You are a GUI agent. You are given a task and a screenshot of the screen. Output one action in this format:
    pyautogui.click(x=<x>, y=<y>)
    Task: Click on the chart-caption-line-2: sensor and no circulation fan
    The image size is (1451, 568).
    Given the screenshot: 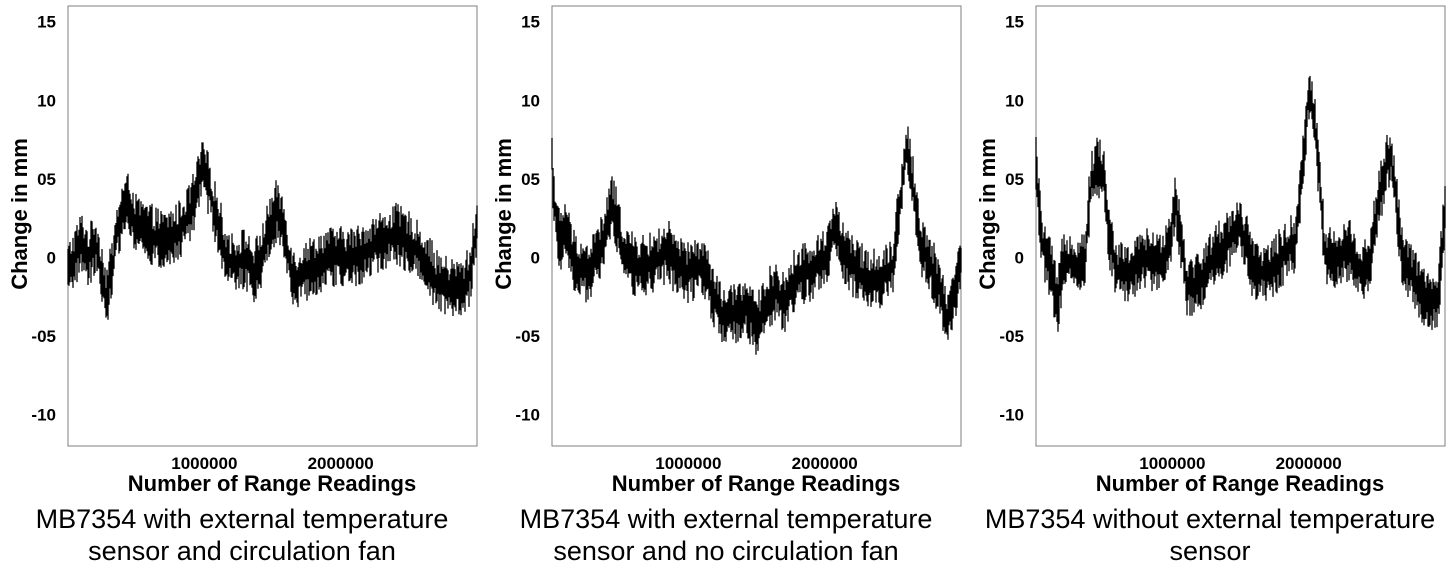 What is the action you would take?
    pyautogui.click(x=726, y=551)
    